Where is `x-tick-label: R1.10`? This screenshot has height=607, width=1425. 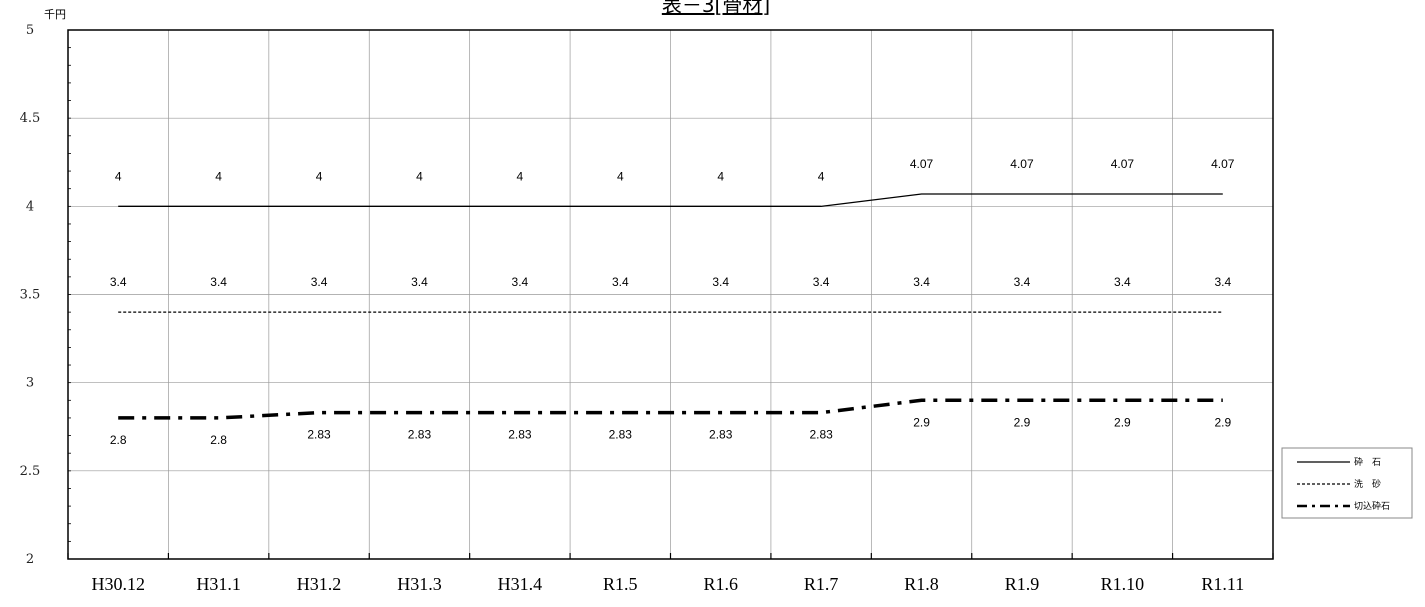 x-tick-label: R1.10 is located at coordinates (1123, 584).